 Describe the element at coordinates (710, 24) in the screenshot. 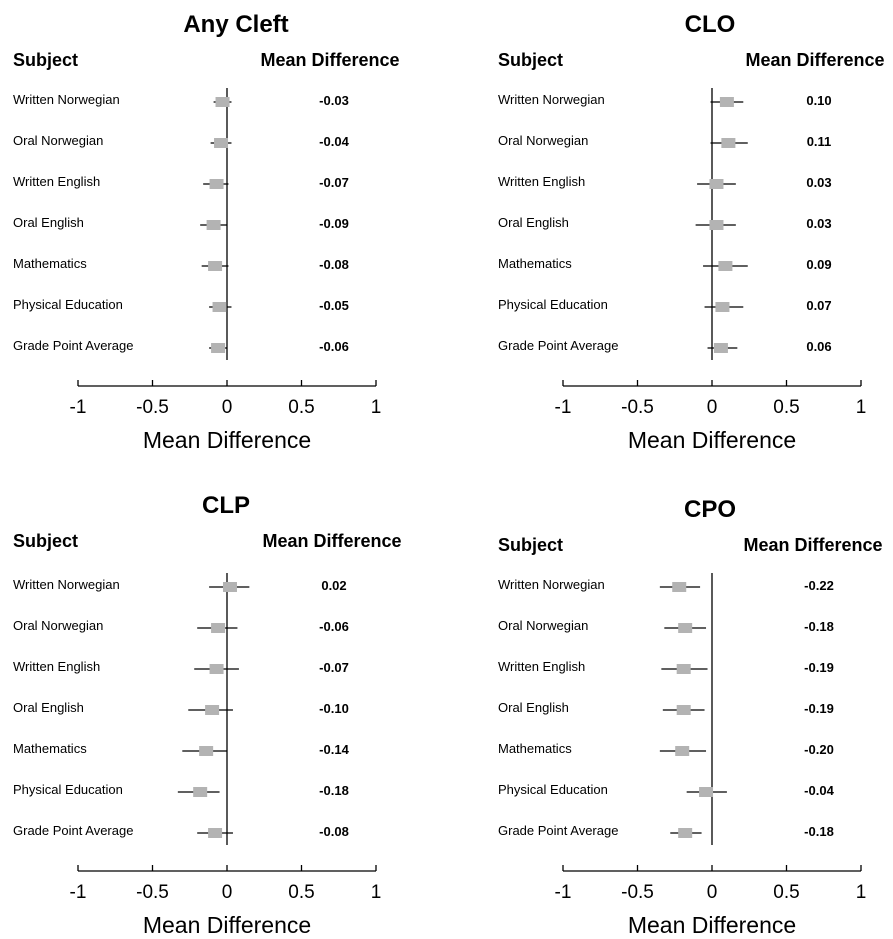

I see `chart-title: CLO` at that location.